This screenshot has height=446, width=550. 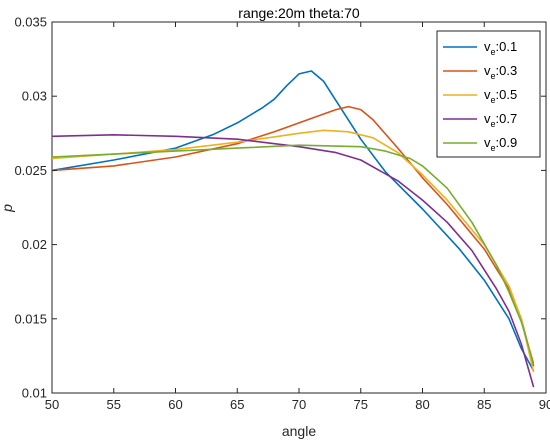 I want to click on legend-value: :0.7, so click(x=507, y=118).